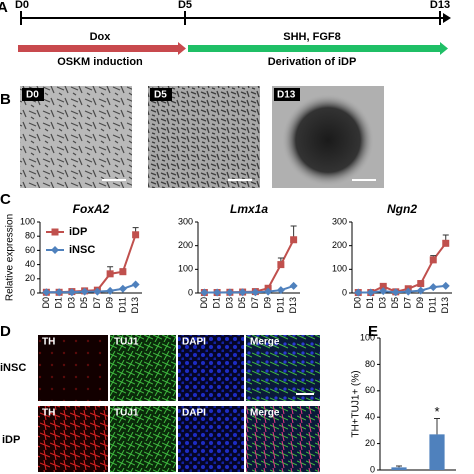  Describe the element at coordinates (328, 140) in the screenshot. I see `sphere` at that location.